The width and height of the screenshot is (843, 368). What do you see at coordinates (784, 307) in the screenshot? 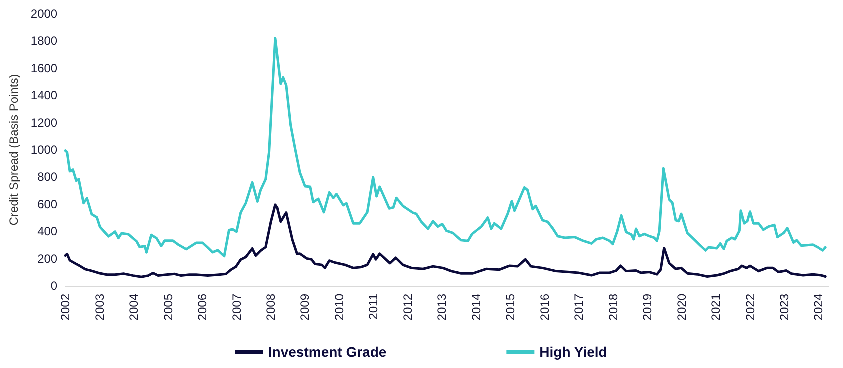
I see `x-tick-label: 2023` at bounding box center [784, 307].